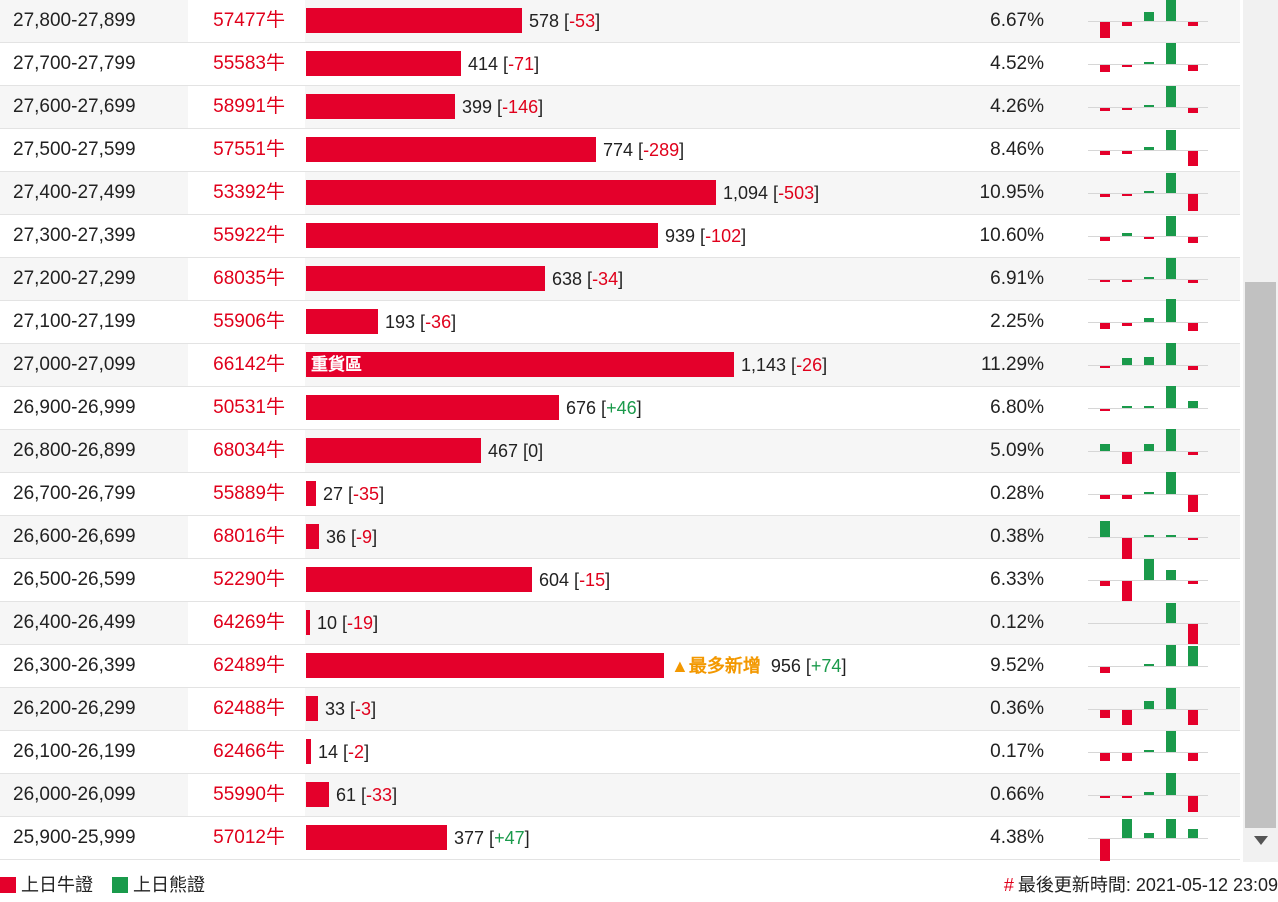 The height and width of the screenshot is (902, 1278). I want to click on table-row: 26,200-26,299 62488牛 33 [-3] 0.36%, so click(620, 709).